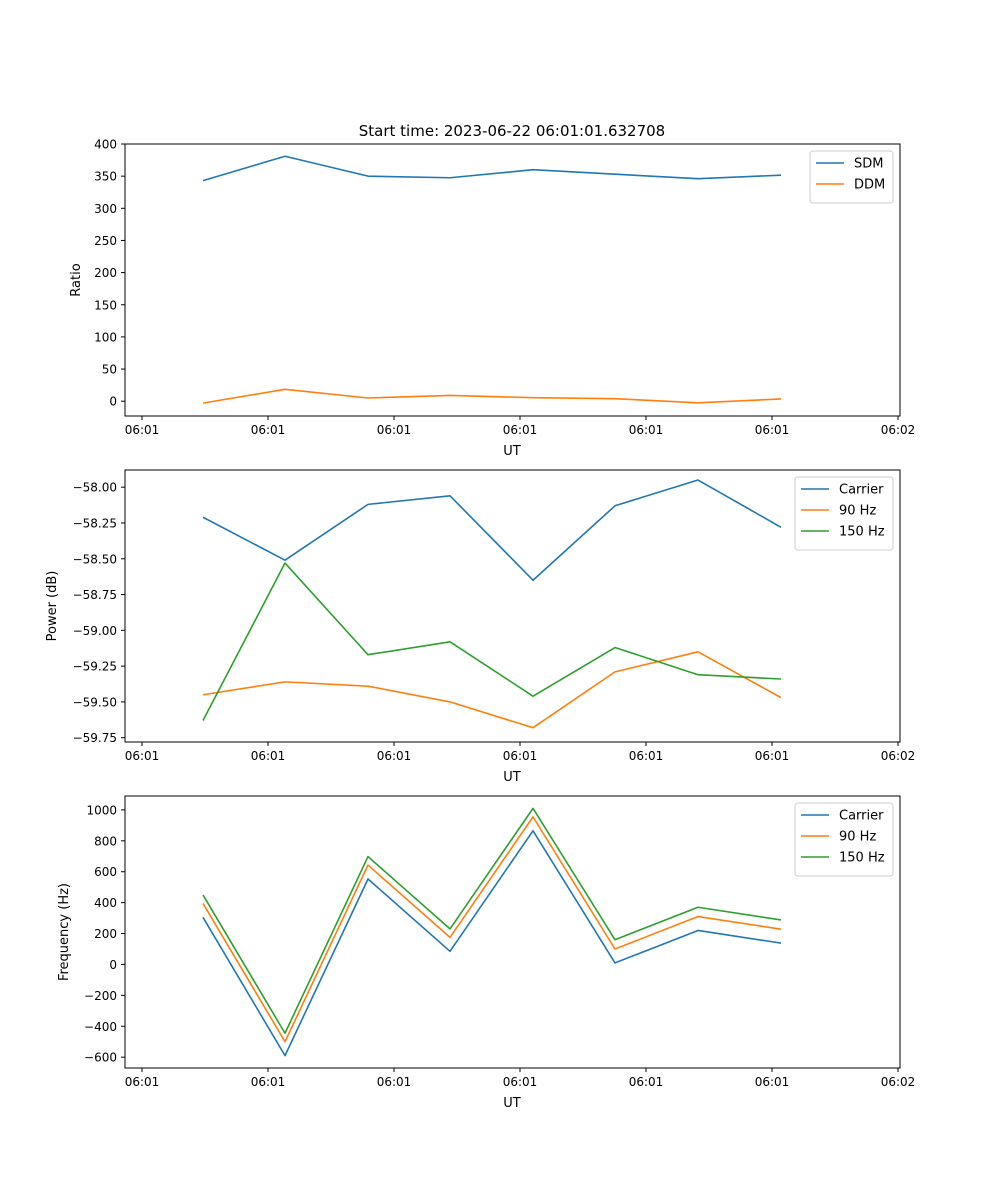 The width and height of the screenshot is (1000, 1200). What do you see at coordinates (868, 164) in the screenshot?
I see `legend-label: SDM` at bounding box center [868, 164].